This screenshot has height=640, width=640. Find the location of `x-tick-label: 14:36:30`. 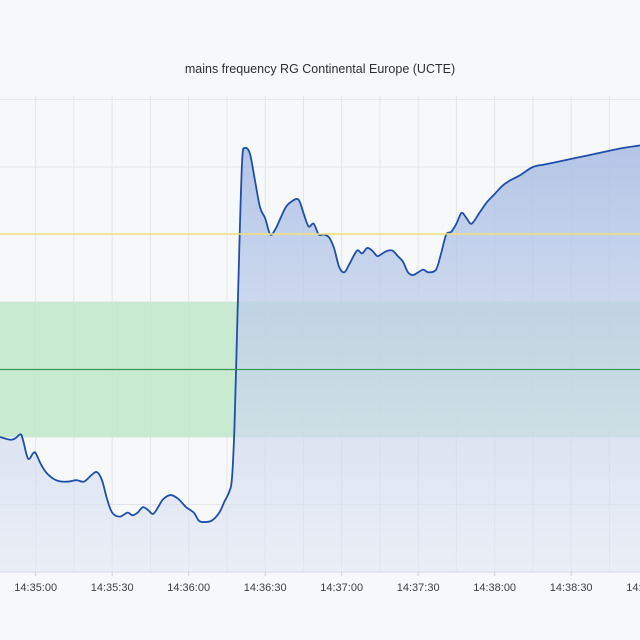

x-tick-label: 14:36:30 is located at coordinates (265, 588).